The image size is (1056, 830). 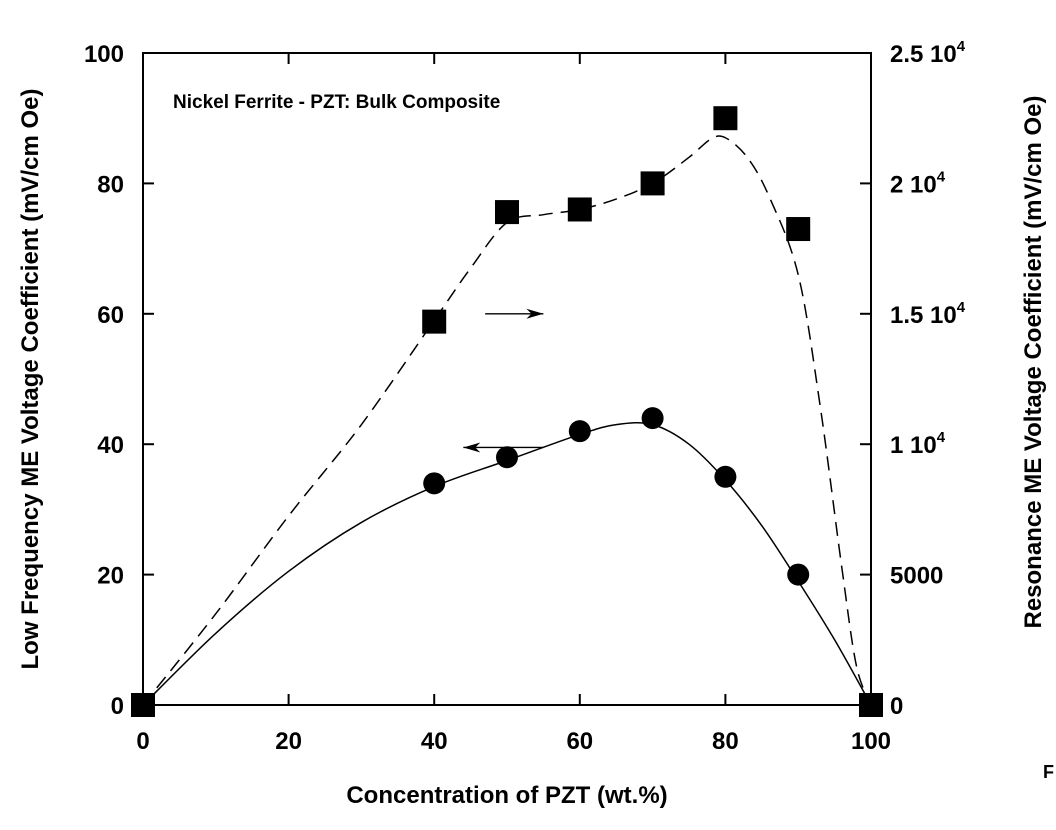 I want to click on x-tick-label: 80, so click(x=725, y=741).